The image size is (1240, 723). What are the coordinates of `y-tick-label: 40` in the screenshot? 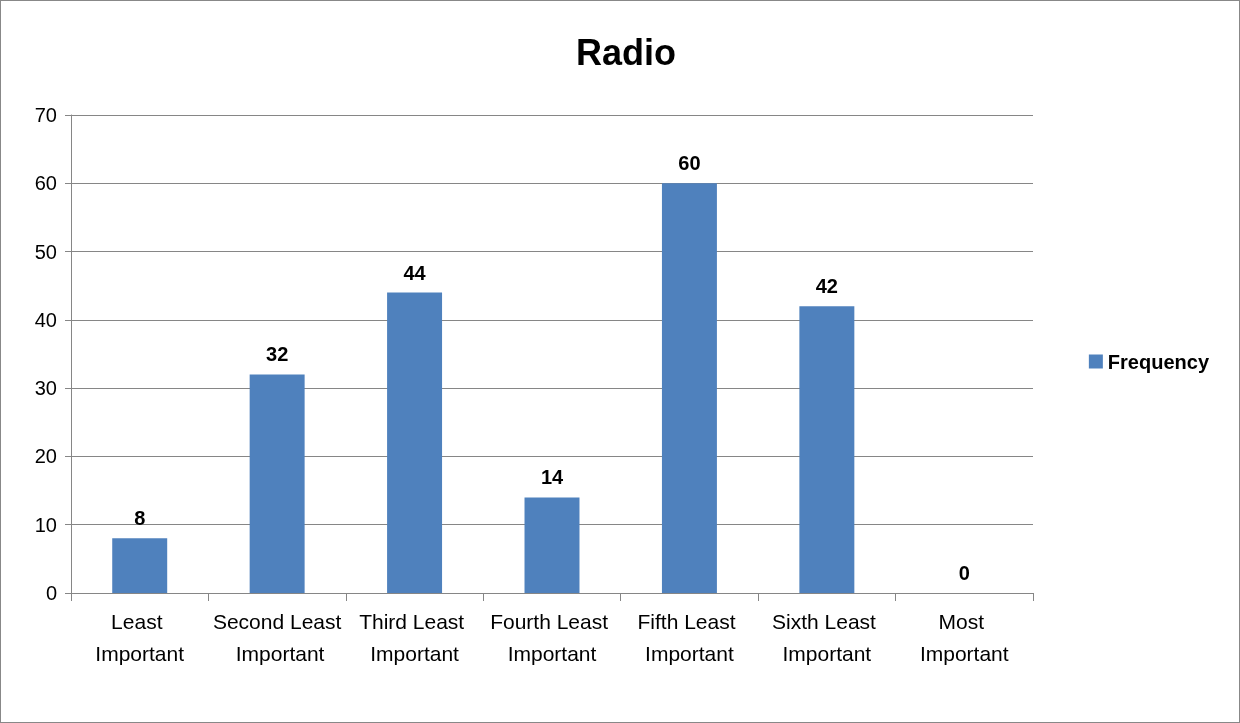 It's located at (45, 319).